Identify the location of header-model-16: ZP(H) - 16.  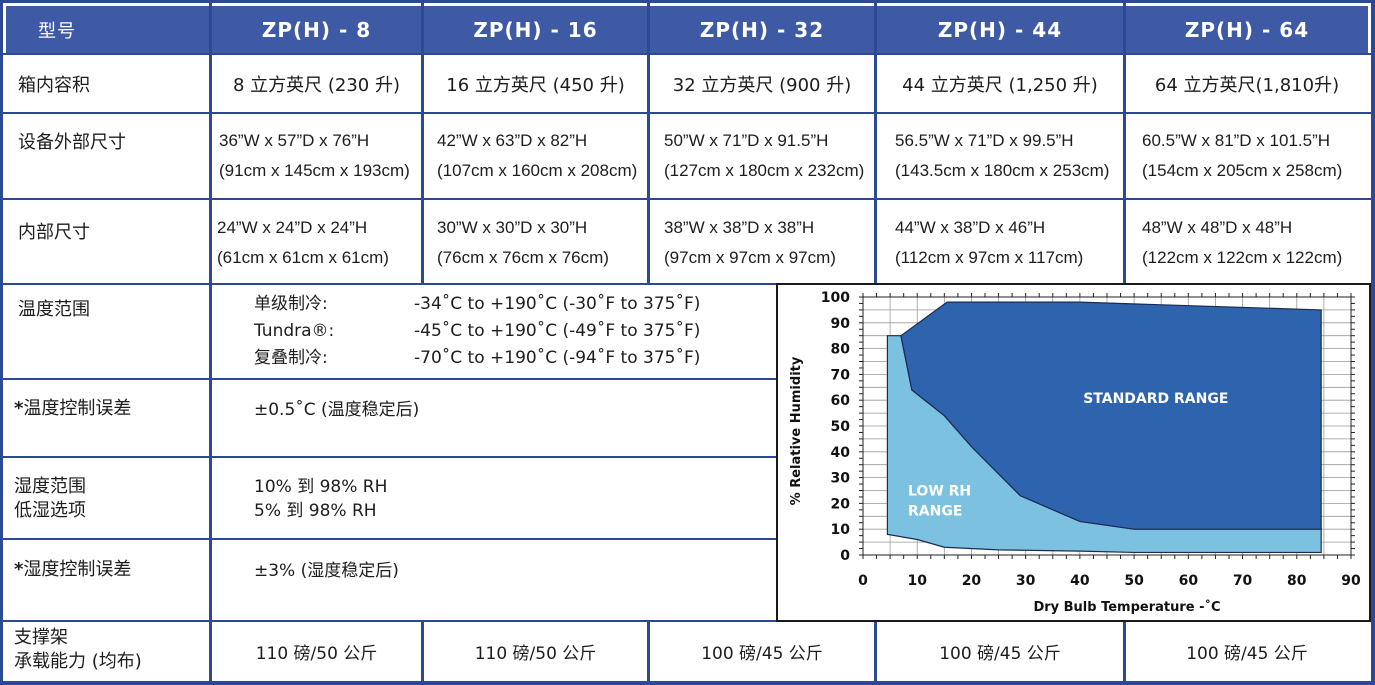
(535, 29).